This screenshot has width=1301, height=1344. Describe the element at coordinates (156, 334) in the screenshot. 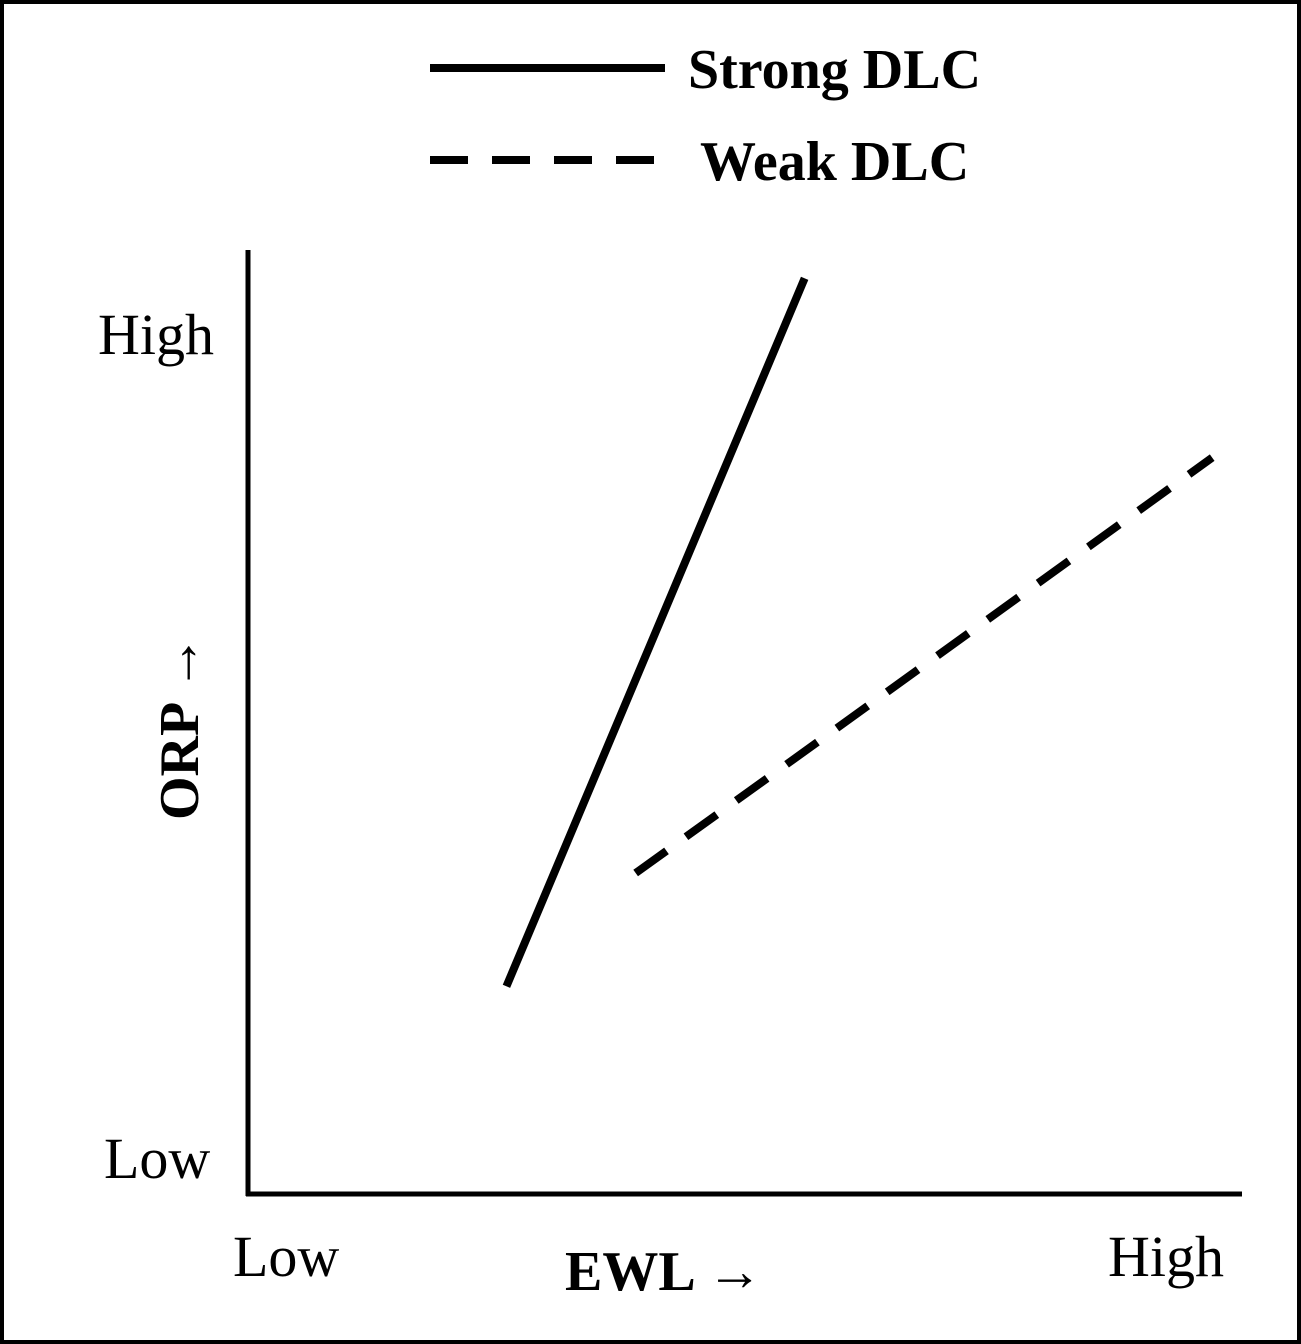

I see `y-tick-high: High` at that location.